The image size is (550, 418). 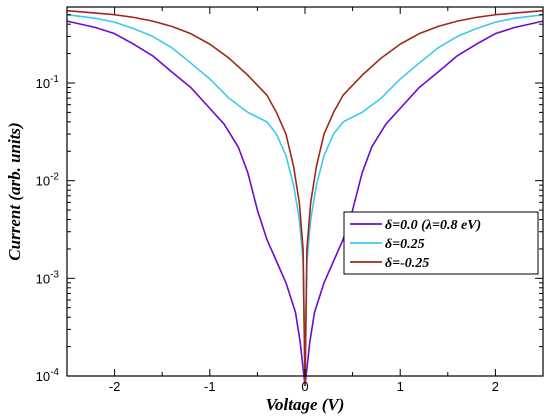 I want to click on y-tick-label: 10⁻², so click(x=48, y=180).